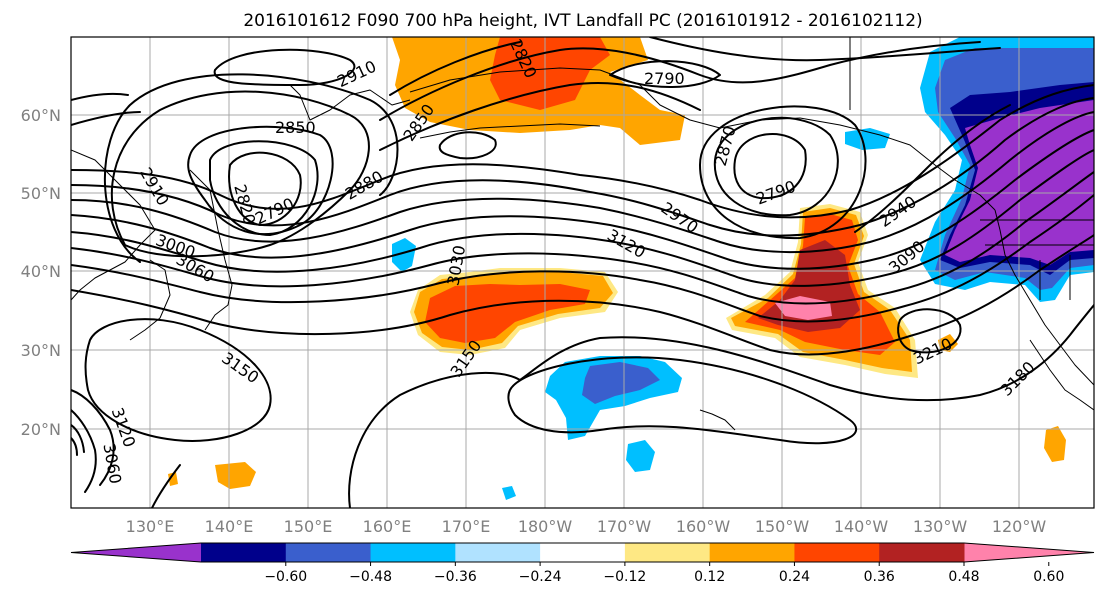  Describe the element at coordinates (41, 429) in the screenshot. I see `lat-label: 20°N` at that location.